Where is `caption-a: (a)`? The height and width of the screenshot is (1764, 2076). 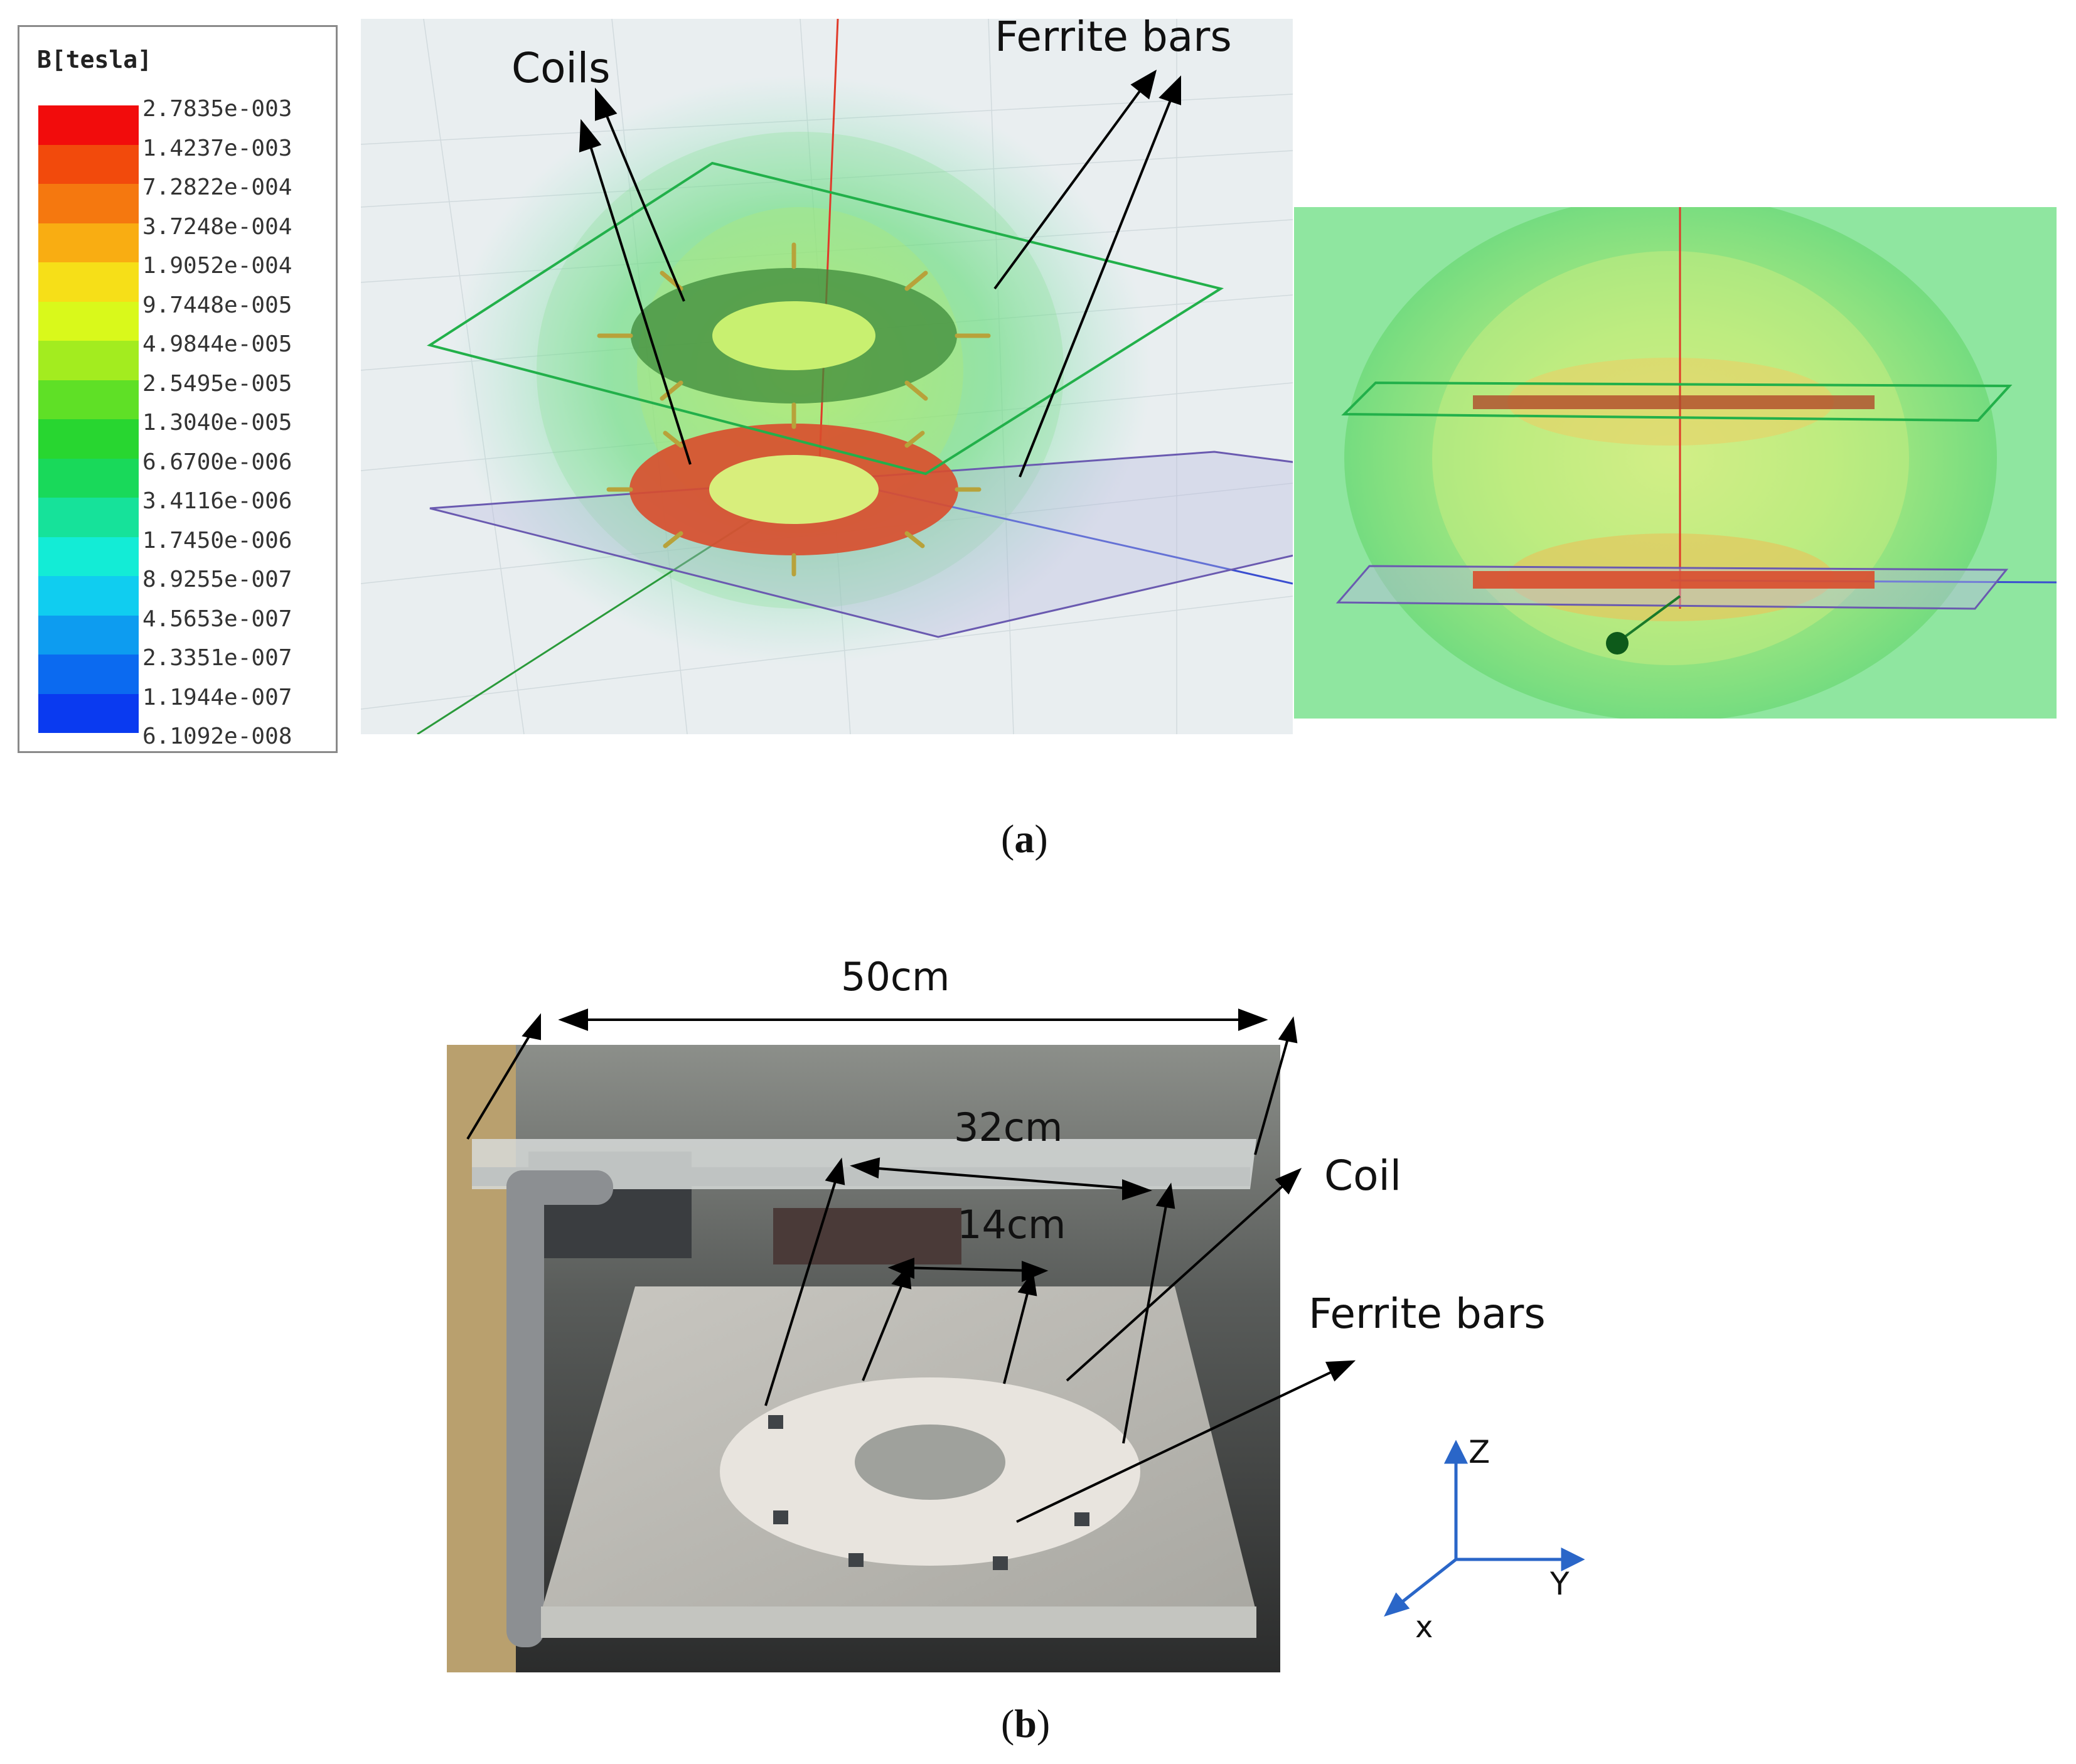 caption-a: (a) is located at coordinates (1024, 838).